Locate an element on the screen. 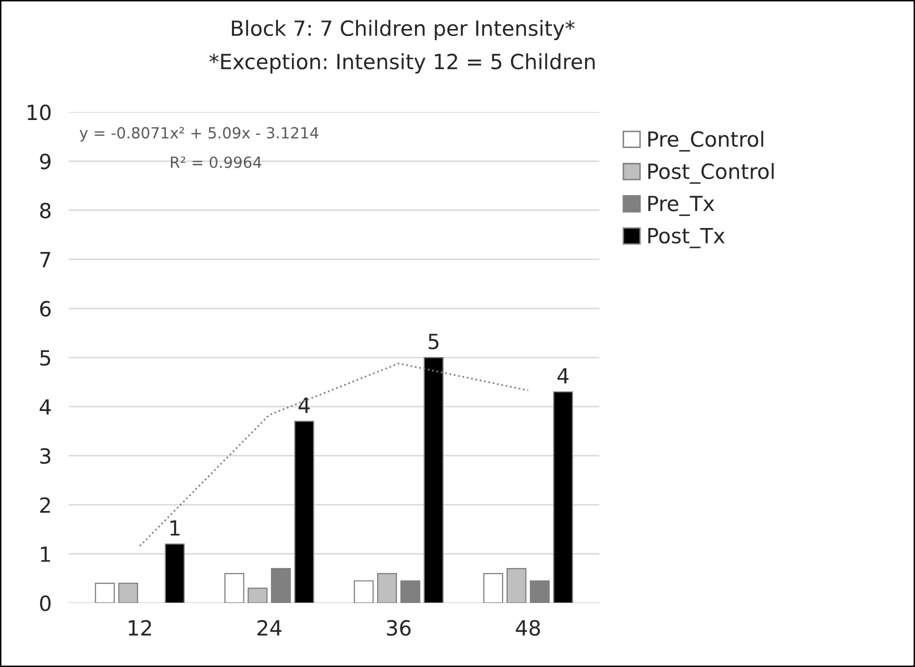 This screenshot has width=915, height=667. y-tick-label: 0 is located at coordinates (45, 603).